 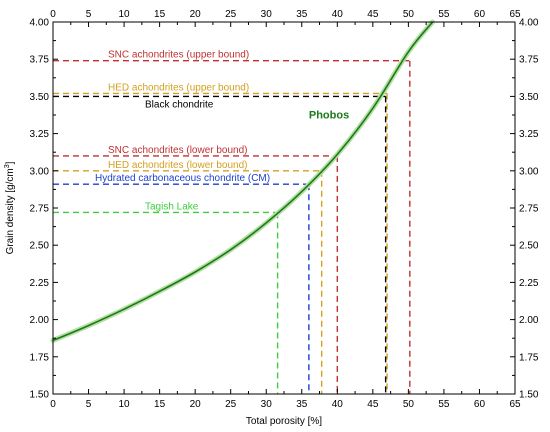 I want to click on y-tick-label-right: 2.00, so click(x=529, y=320).